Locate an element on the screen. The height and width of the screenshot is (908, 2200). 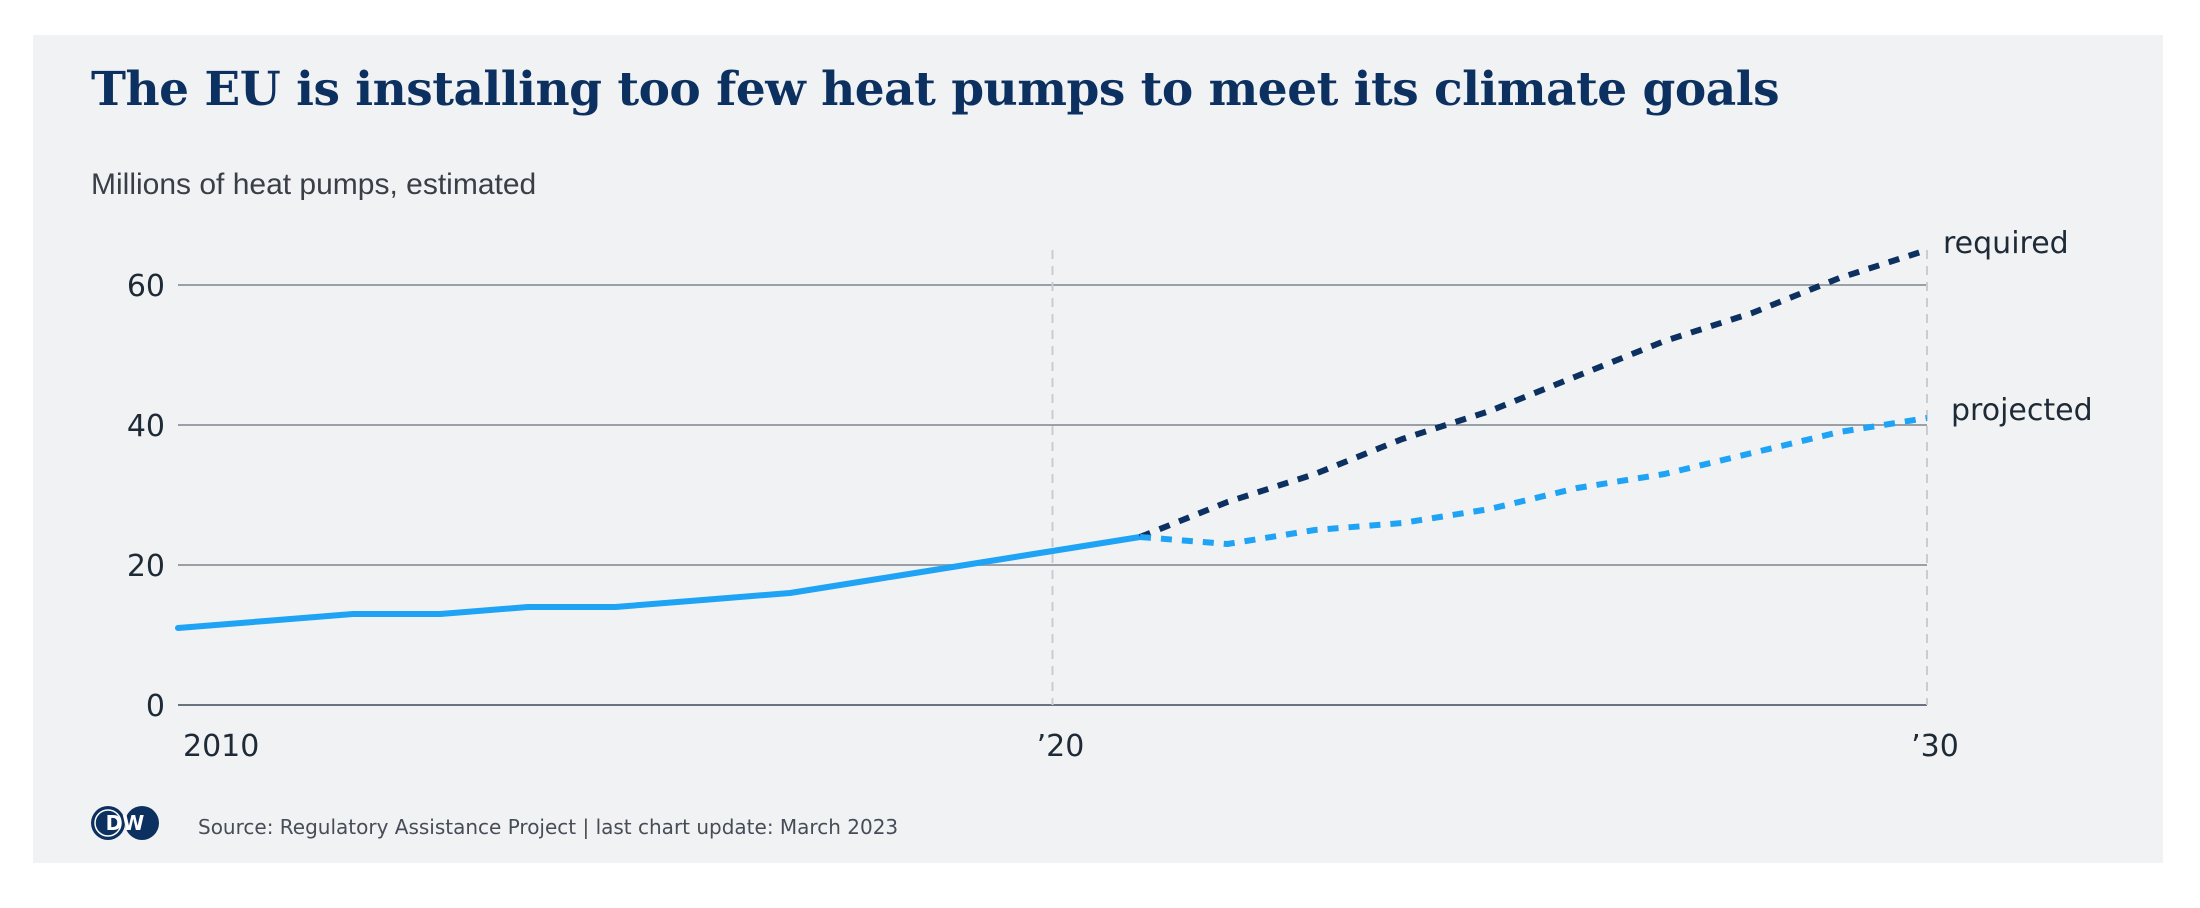
y-tick-label: 0 is located at coordinates (155, 706).